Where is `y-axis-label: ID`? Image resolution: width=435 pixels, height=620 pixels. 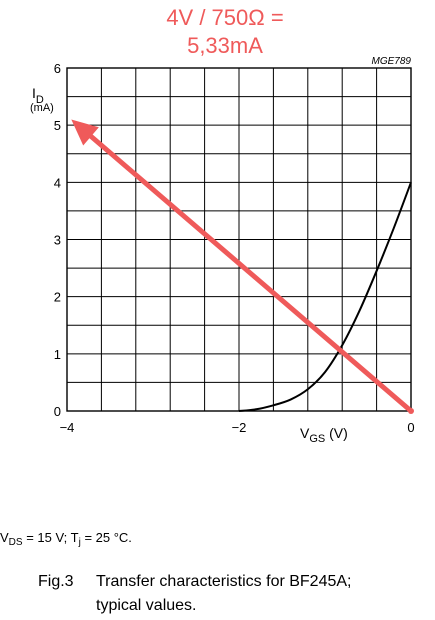 y-axis-label: ID is located at coordinates (38, 95).